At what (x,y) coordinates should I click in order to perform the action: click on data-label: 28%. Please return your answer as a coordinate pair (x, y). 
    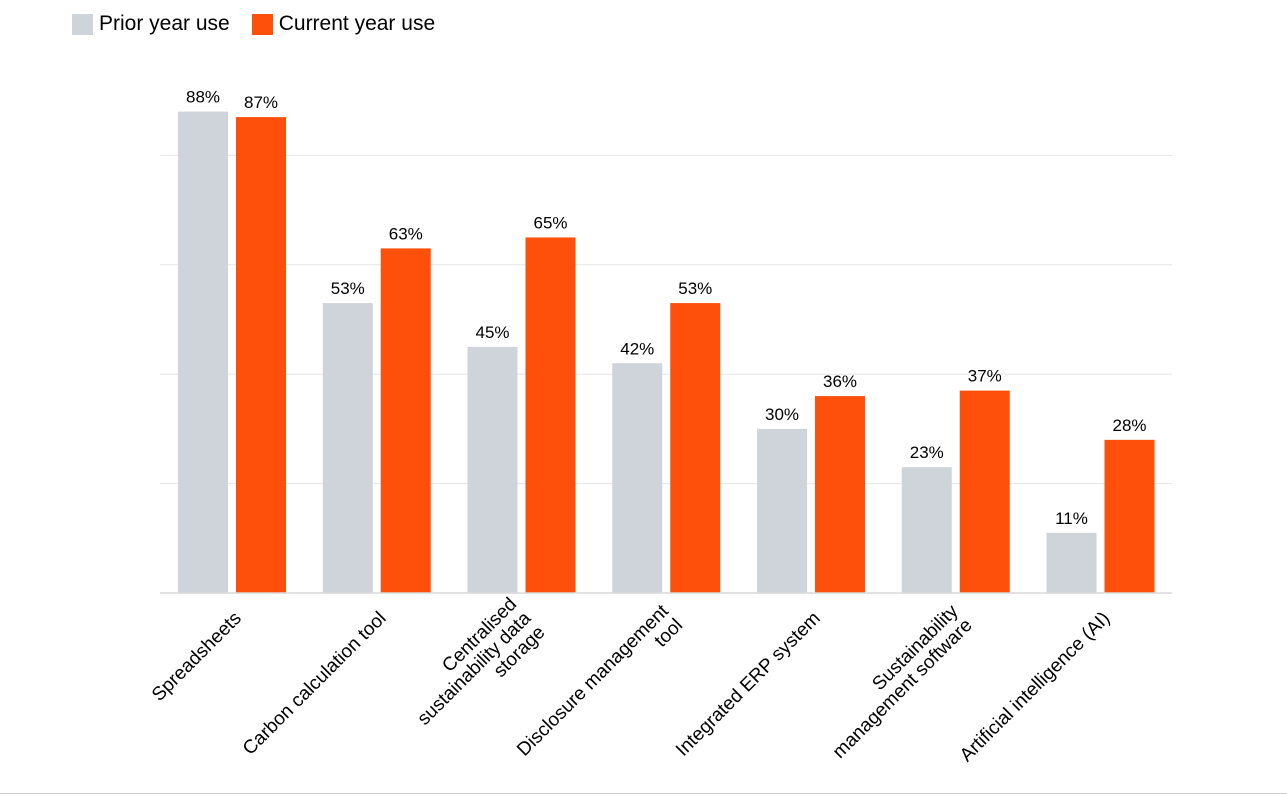
    Looking at the image, I should click on (1129, 425).